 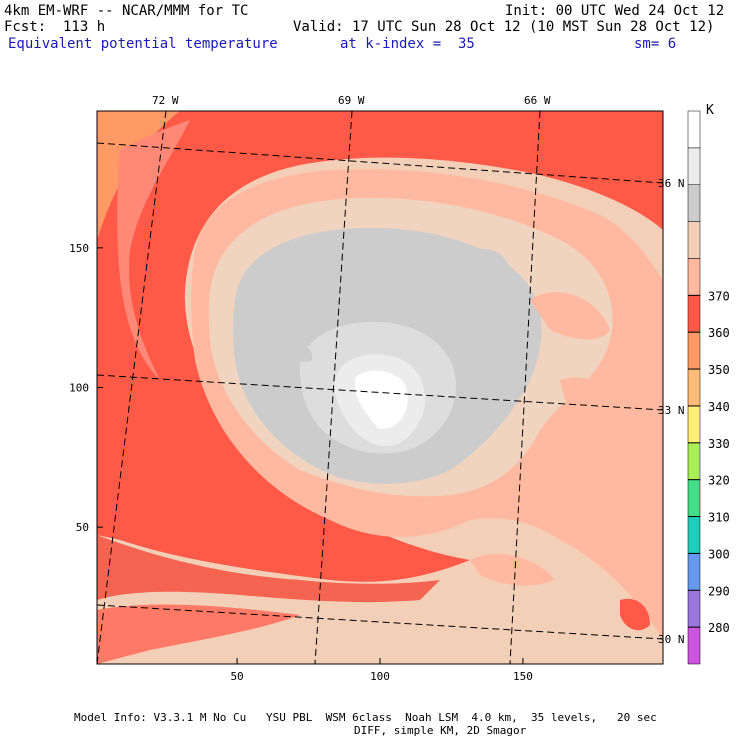 What do you see at coordinates (719, 333) in the screenshot?
I see `colorbar-label: 360` at bounding box center [719, 333].